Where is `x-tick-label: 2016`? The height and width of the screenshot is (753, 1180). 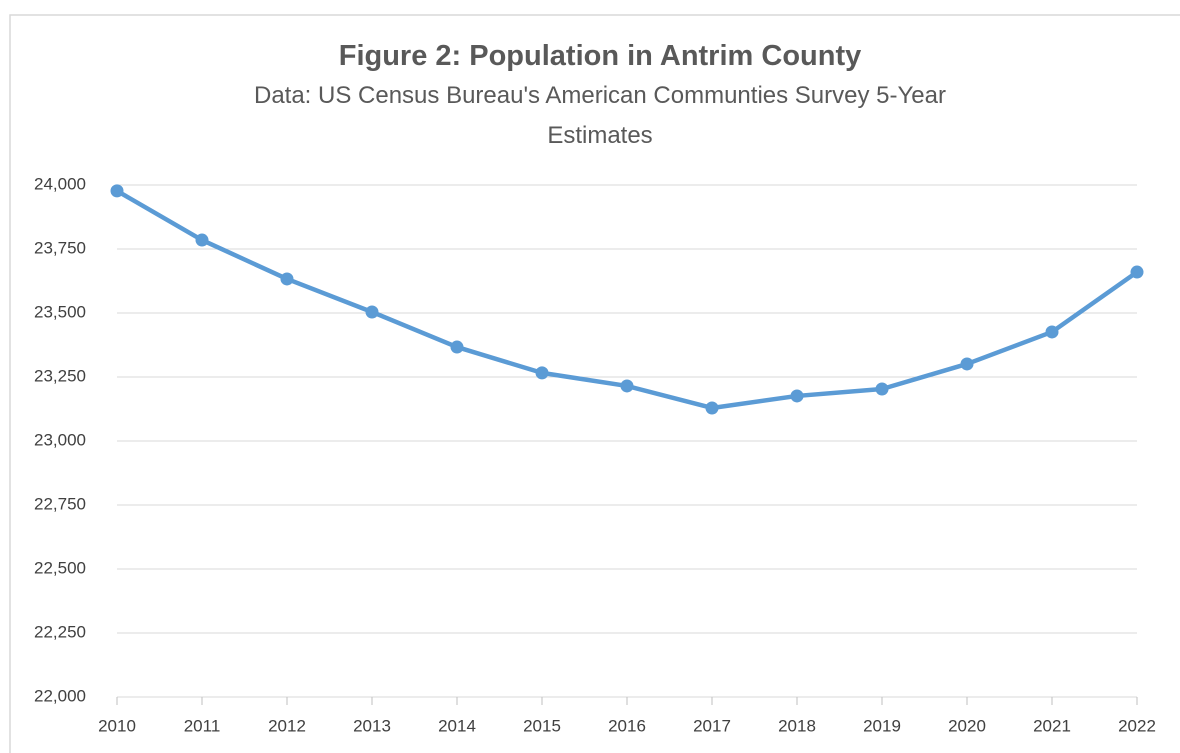 x-tick-label: 2016 is located at coordinates (627, 725).